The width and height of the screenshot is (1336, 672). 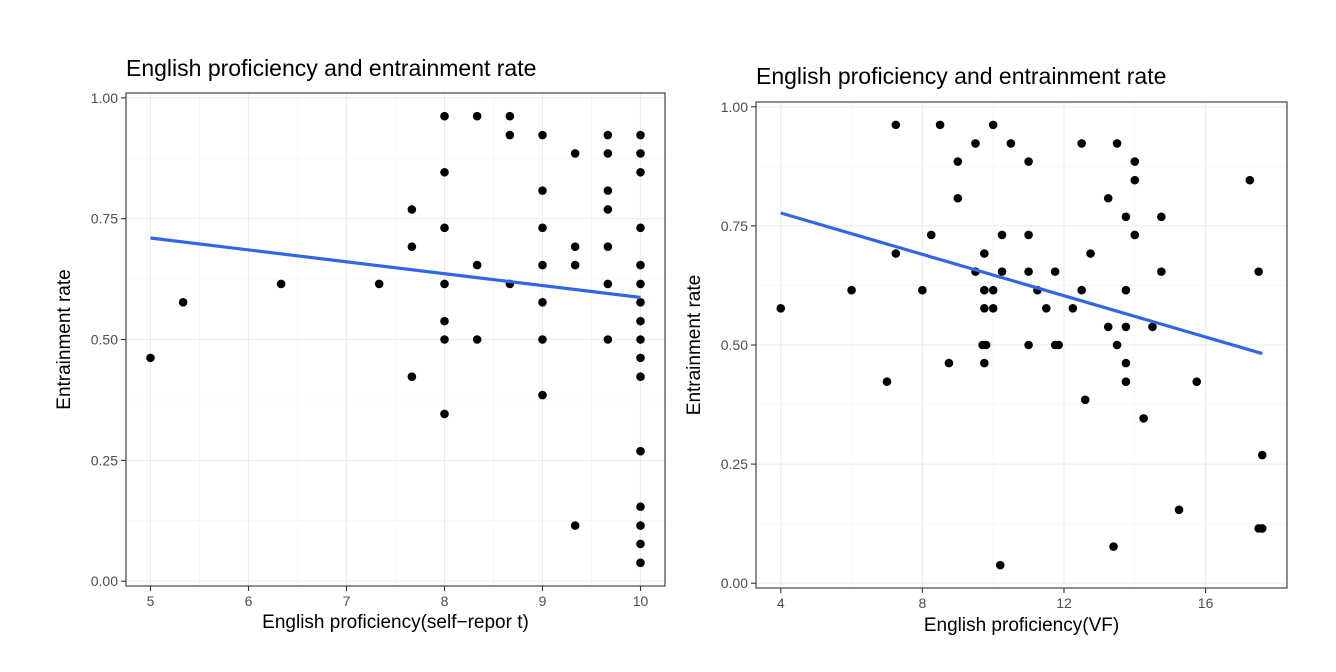 I want to click on x-tick-label: 7, so click(x=347, y=601).